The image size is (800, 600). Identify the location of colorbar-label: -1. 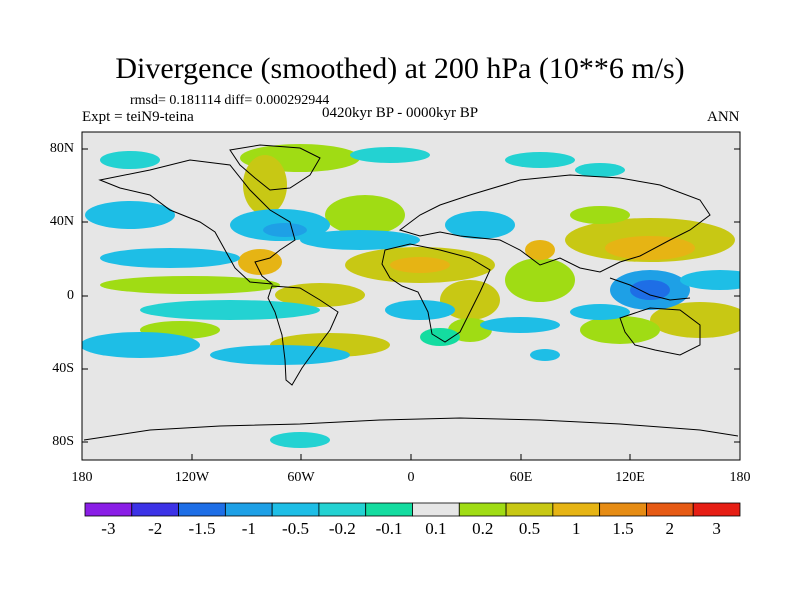
(248, 528).